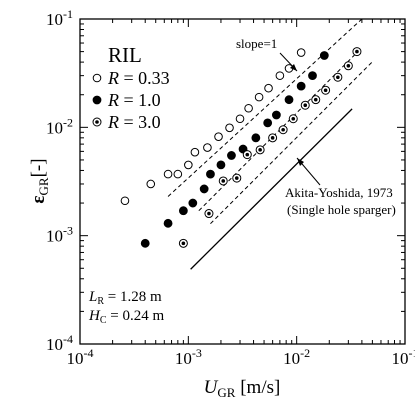  What do you see at coordinates (39, 180) in the screenshot?
I see `y-axis-label: εGR[-]` at bounding box center [39, 180].